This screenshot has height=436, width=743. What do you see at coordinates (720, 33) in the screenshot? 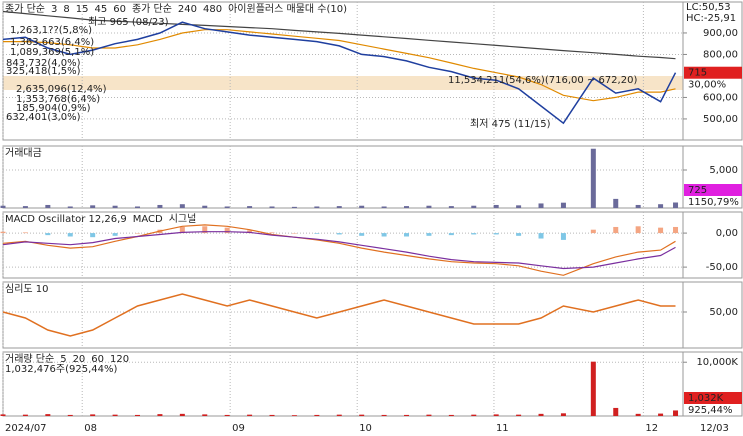
I see `y-tick-label: 900,00` at bounding box center [720, 33].